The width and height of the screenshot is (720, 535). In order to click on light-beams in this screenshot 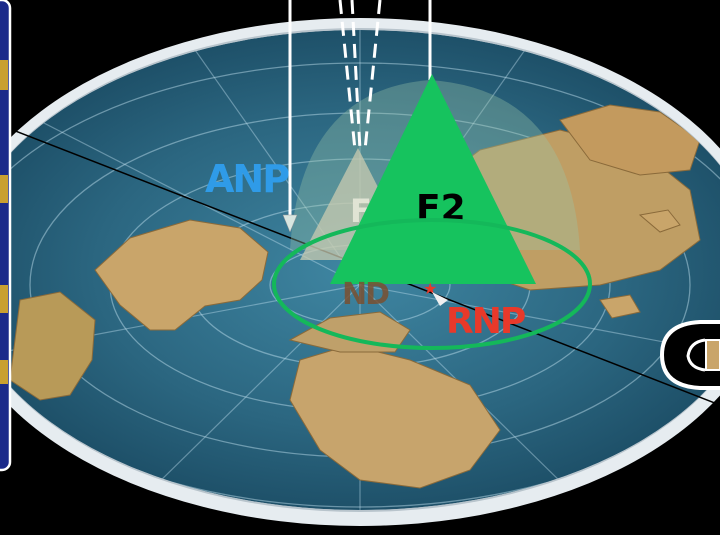, I will do `click(360, 107)`.